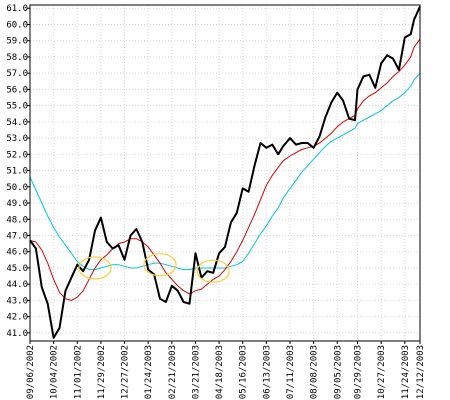  Describe the element at coordinates (421, 372) in the screenshot. I see `x-tick-label: 12/12/2003` at that location.